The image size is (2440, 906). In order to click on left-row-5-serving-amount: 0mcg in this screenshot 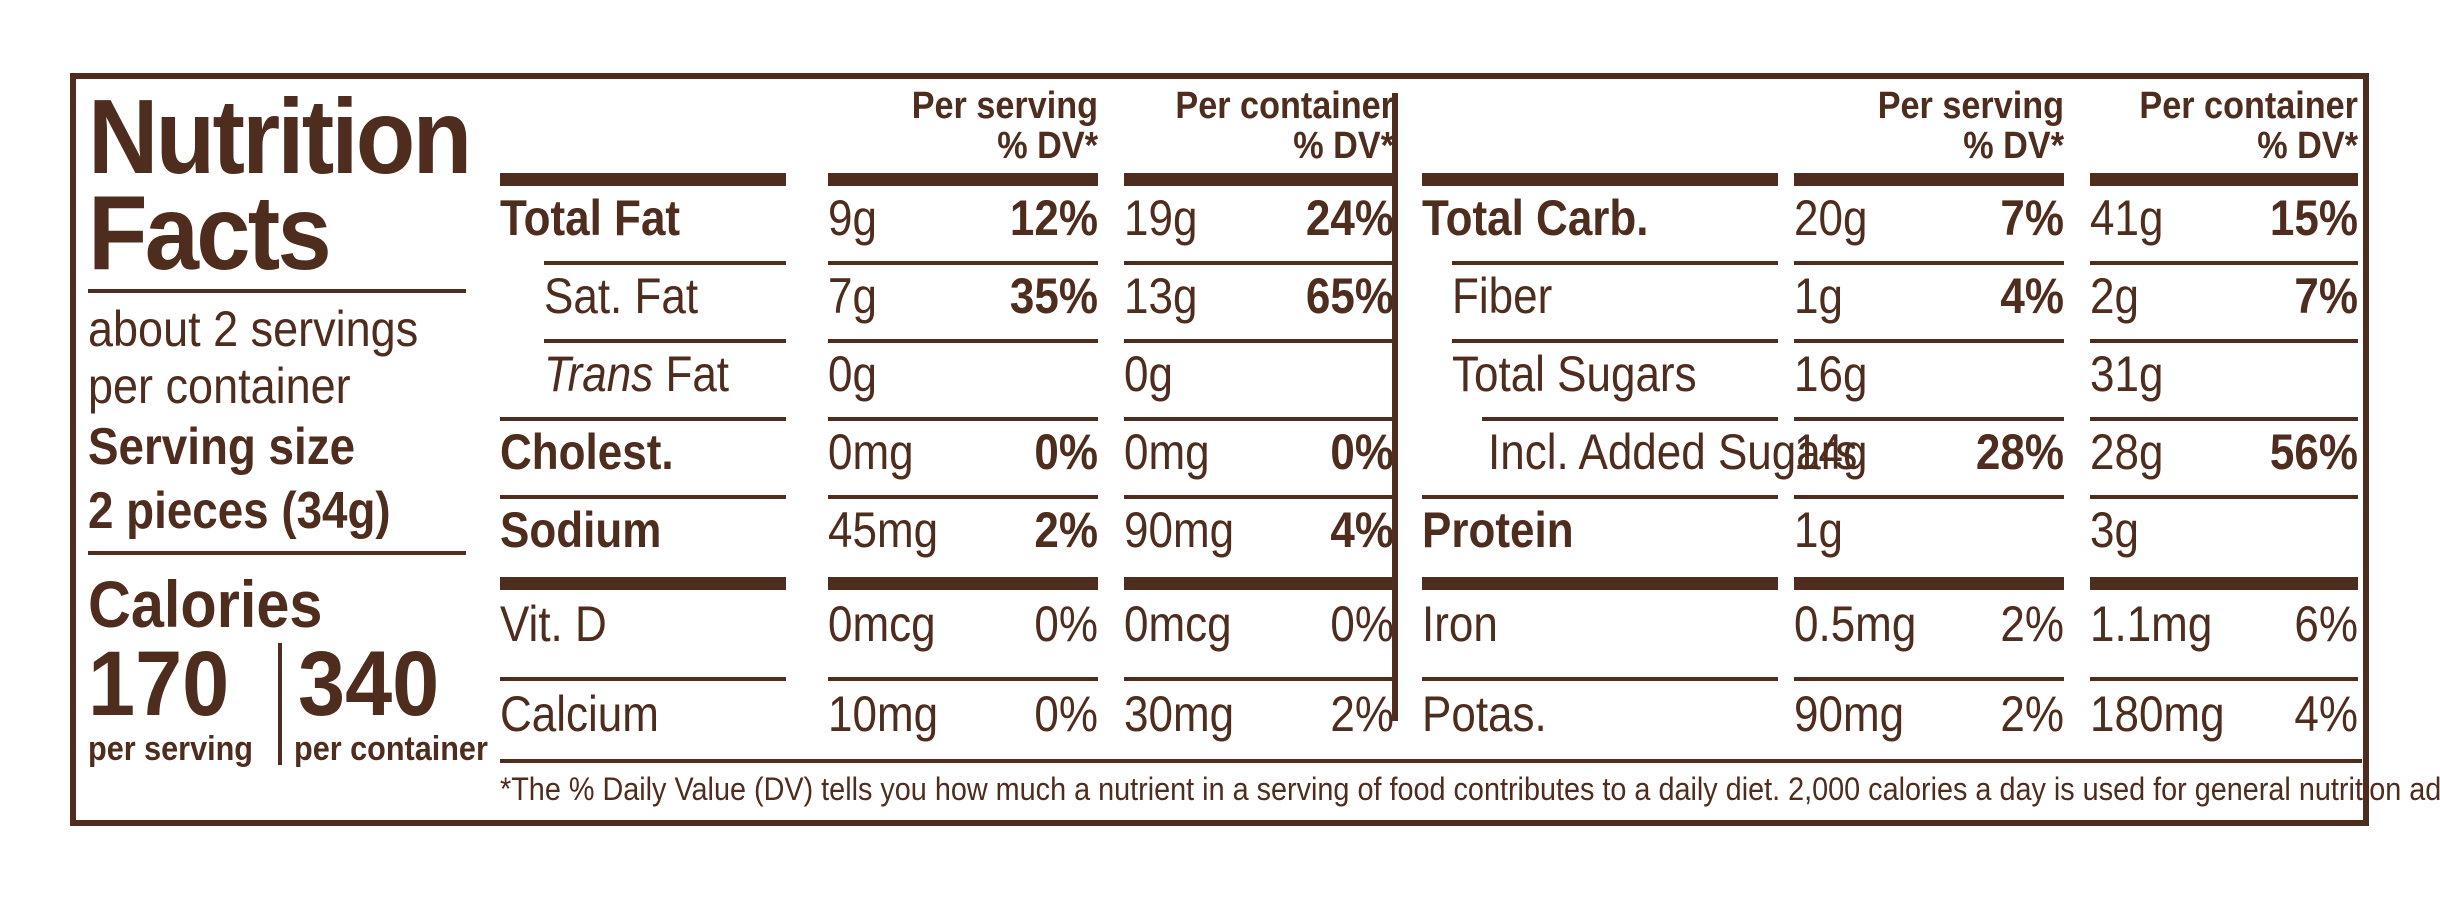, I will do `click(882, 624)`.